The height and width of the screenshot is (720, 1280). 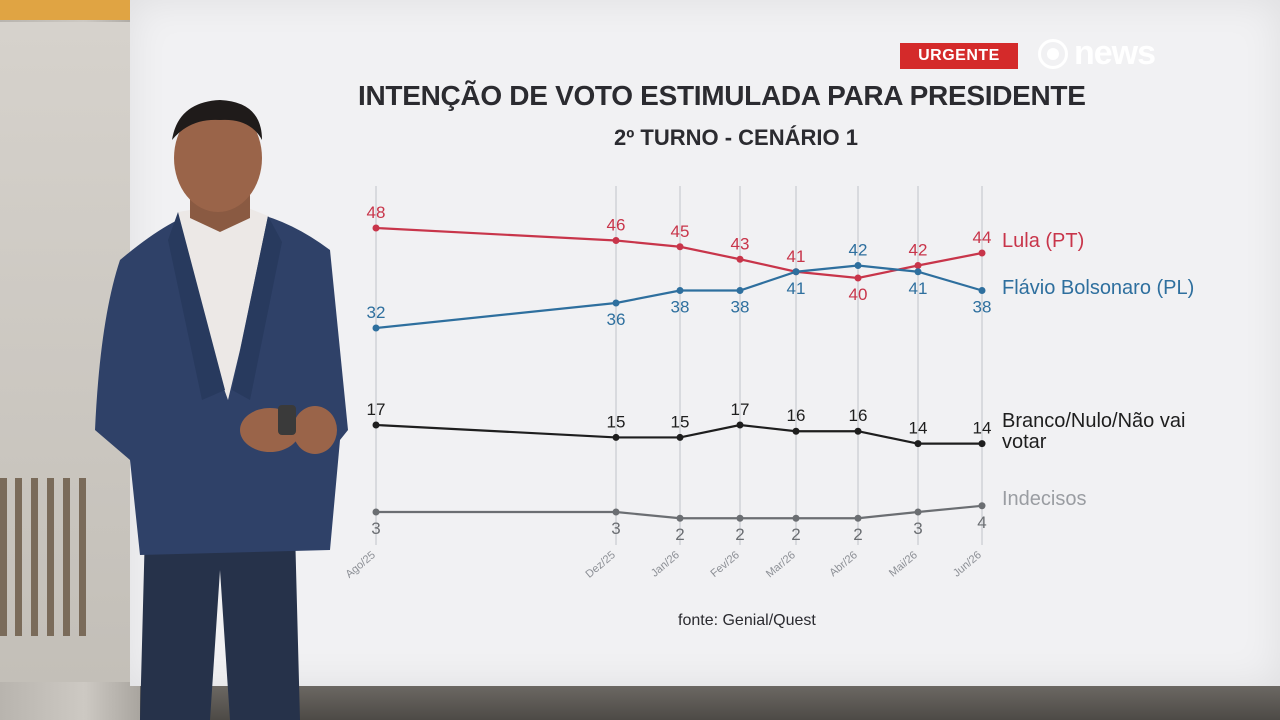 What do you see at coordinates (736, 137) in the screenshot?
I see `chart-subtitle: 2º TURNO - CENÁRIO 1` at bounding box center [736, 137].